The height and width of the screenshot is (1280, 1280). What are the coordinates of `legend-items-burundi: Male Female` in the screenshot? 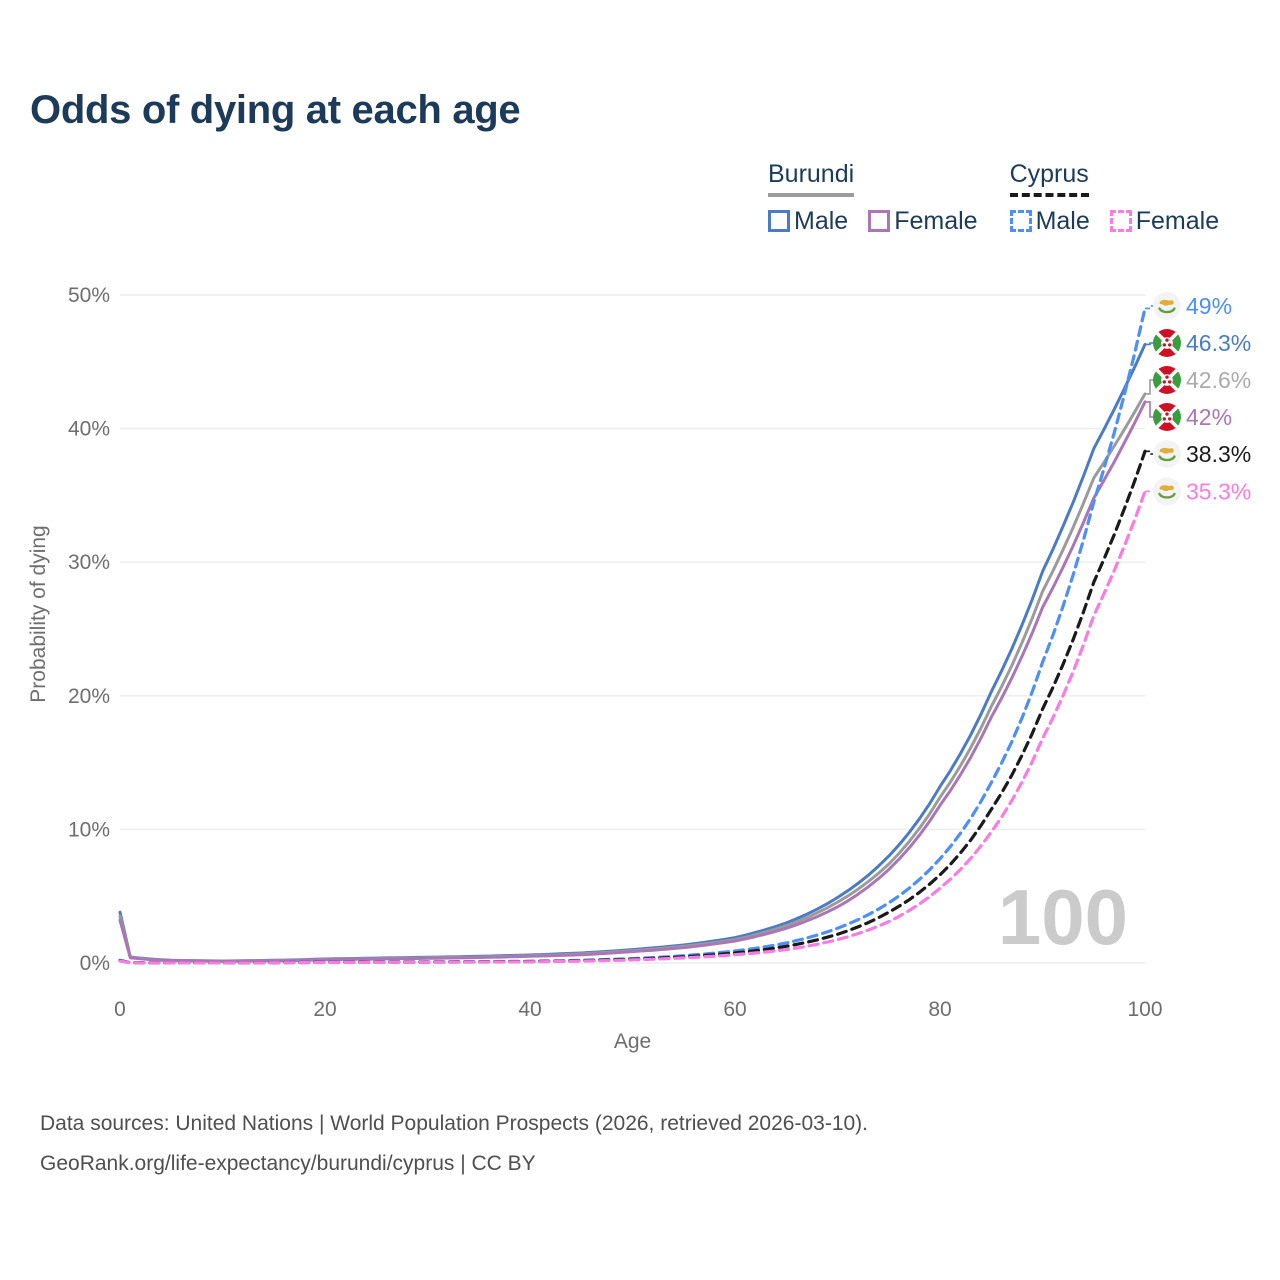 It's located at (873, 221).